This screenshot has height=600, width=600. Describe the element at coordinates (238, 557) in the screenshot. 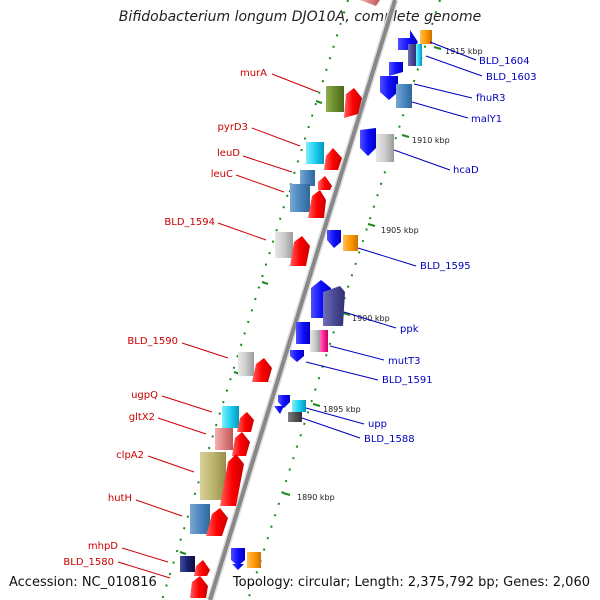

I see `gene-bottom-a` at that location.